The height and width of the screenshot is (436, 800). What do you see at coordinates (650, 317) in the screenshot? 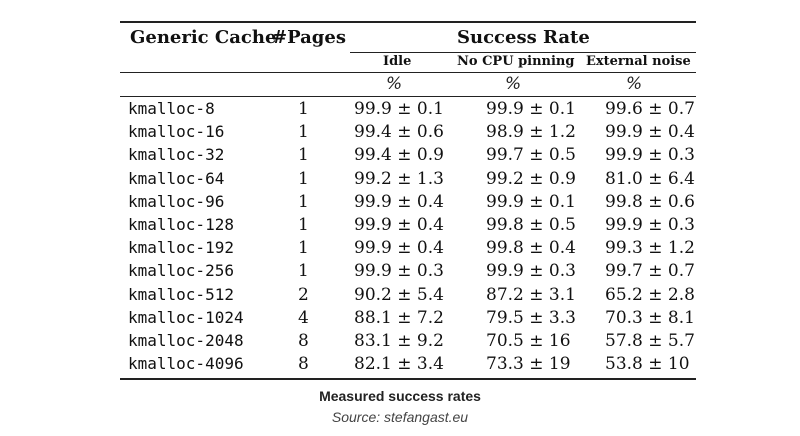
I see `cell-external-noise: 70.3 ± 8.1` at bounding box center [650, 317].